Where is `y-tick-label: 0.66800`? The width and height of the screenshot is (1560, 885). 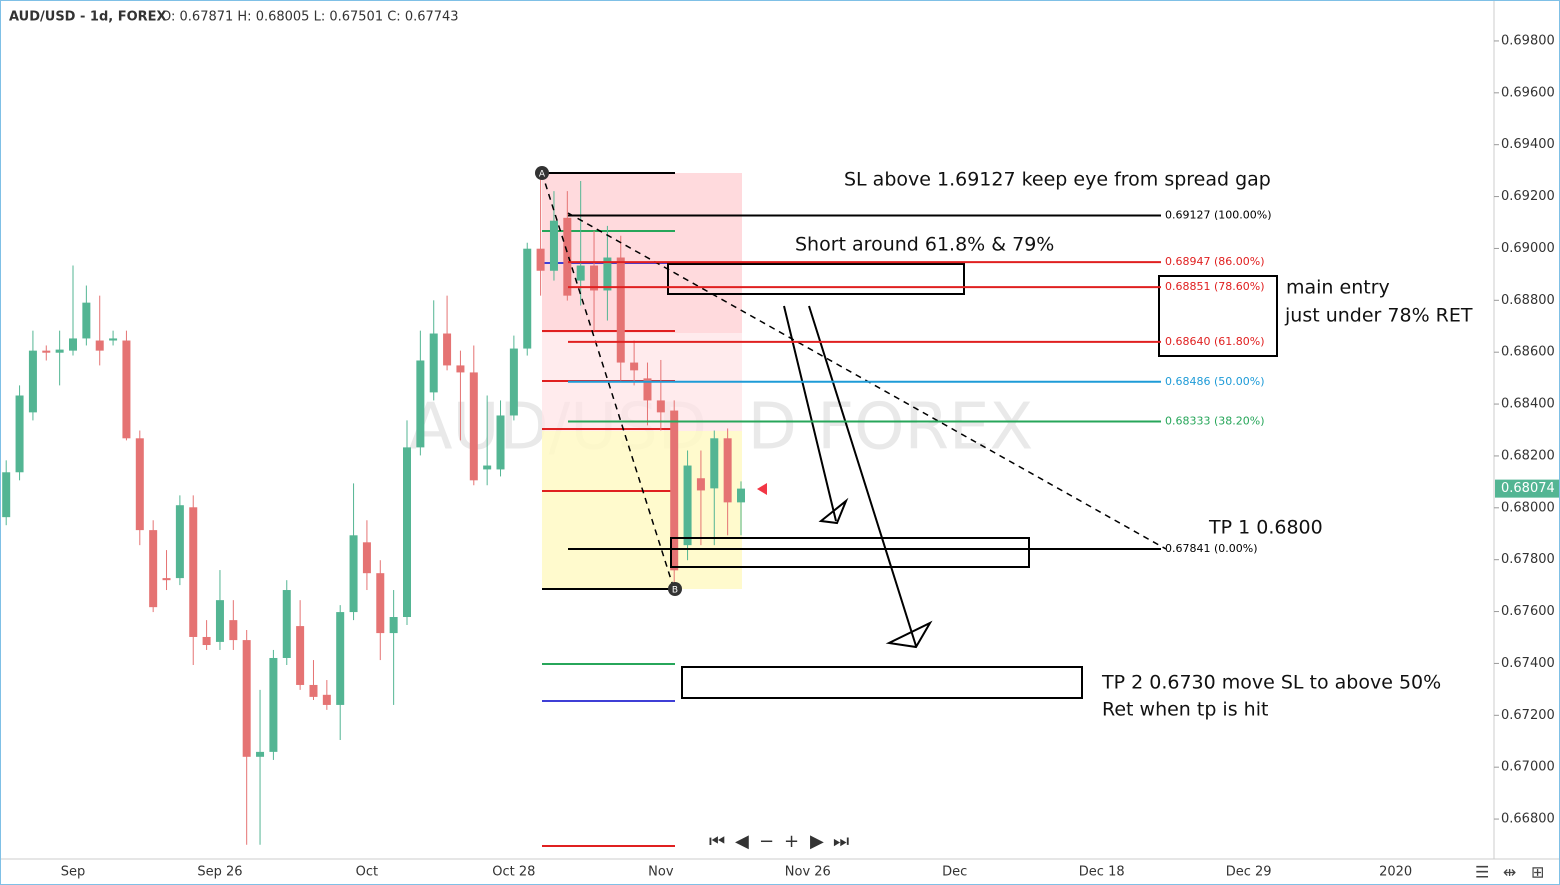 y-tick-label: 0.66800 is located at coordinates (1528, 819).